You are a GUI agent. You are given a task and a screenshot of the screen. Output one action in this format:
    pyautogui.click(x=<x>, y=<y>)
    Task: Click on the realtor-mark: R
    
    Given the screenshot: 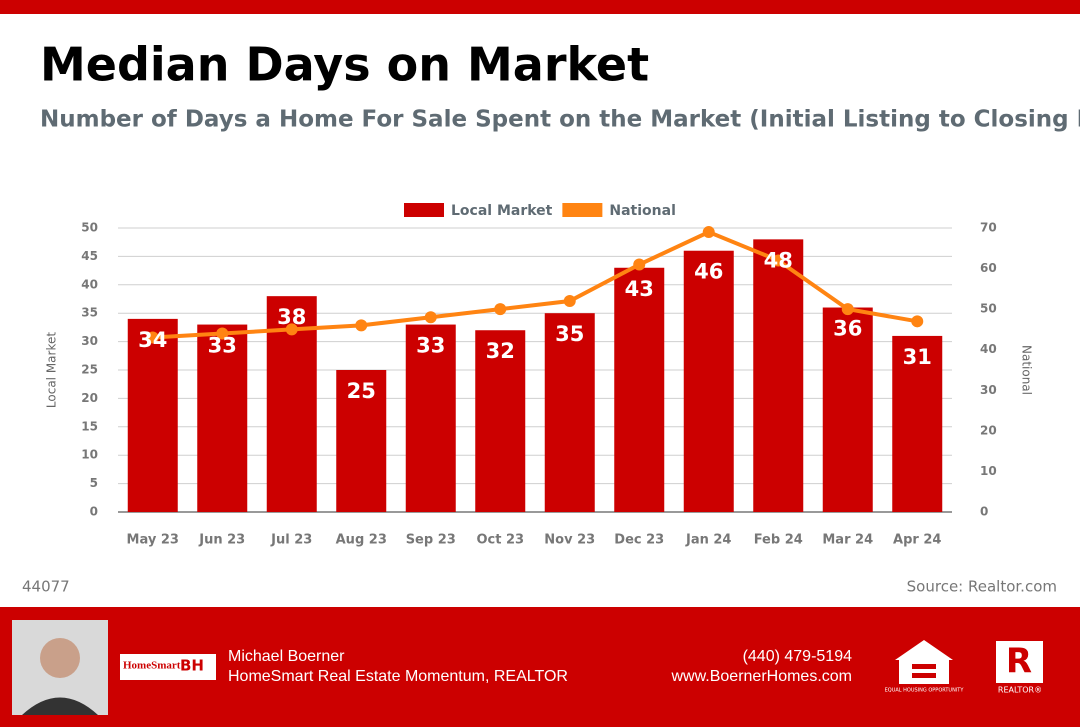 What is the action you would take?
    pyautogui.click(x=1019, y=662)
    